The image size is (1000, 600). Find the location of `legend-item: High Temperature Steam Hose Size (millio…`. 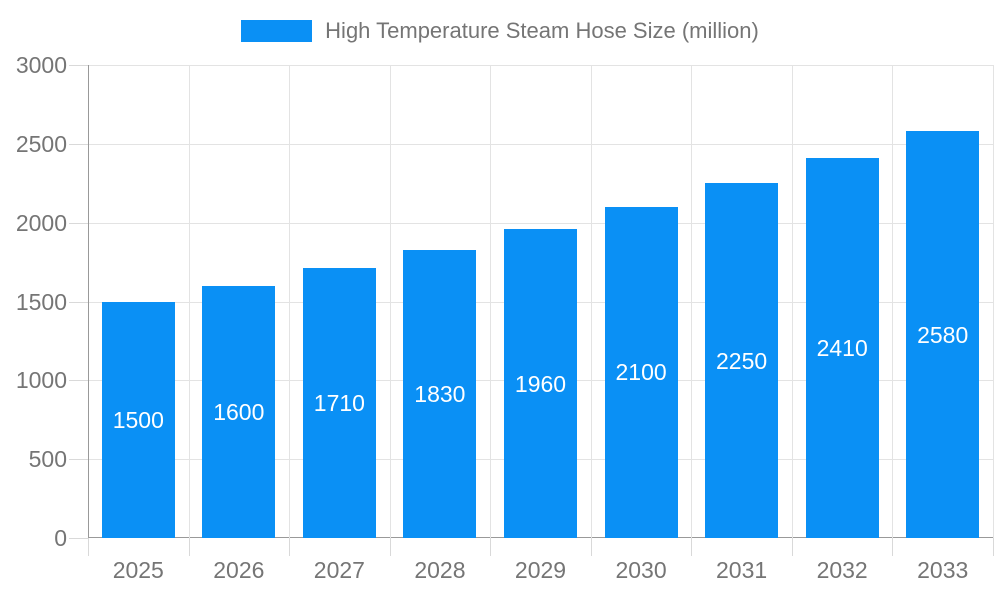

legend-item: High Temperature Steam Hose Size (millio… is located at coordinates (500, 31).